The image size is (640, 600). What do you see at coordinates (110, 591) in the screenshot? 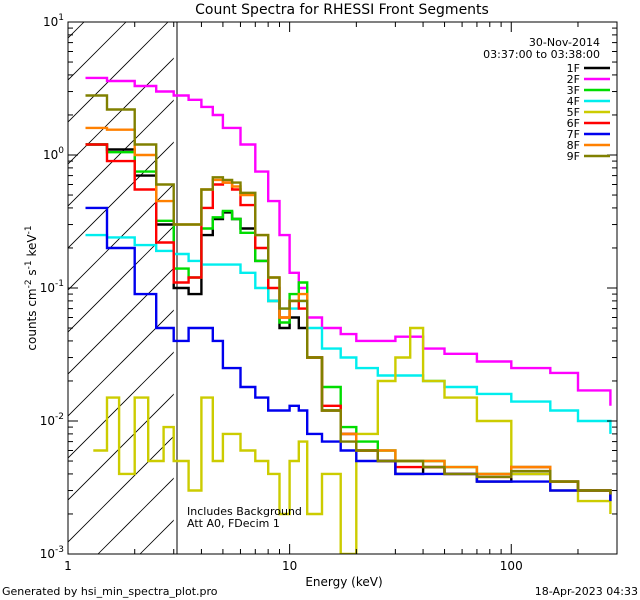
I see `generated-by-label: Generated by hsi_min_spectra_plot.pro` at bounding box center [110, 591].